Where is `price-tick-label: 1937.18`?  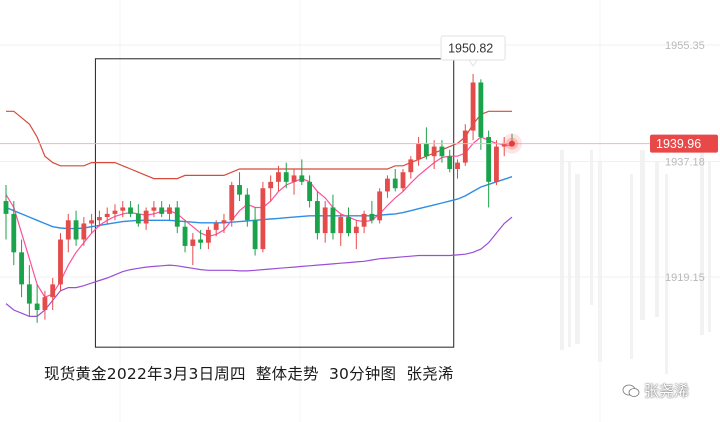 price-tick-label: 1937.18 is located at coordinates (685, 162).